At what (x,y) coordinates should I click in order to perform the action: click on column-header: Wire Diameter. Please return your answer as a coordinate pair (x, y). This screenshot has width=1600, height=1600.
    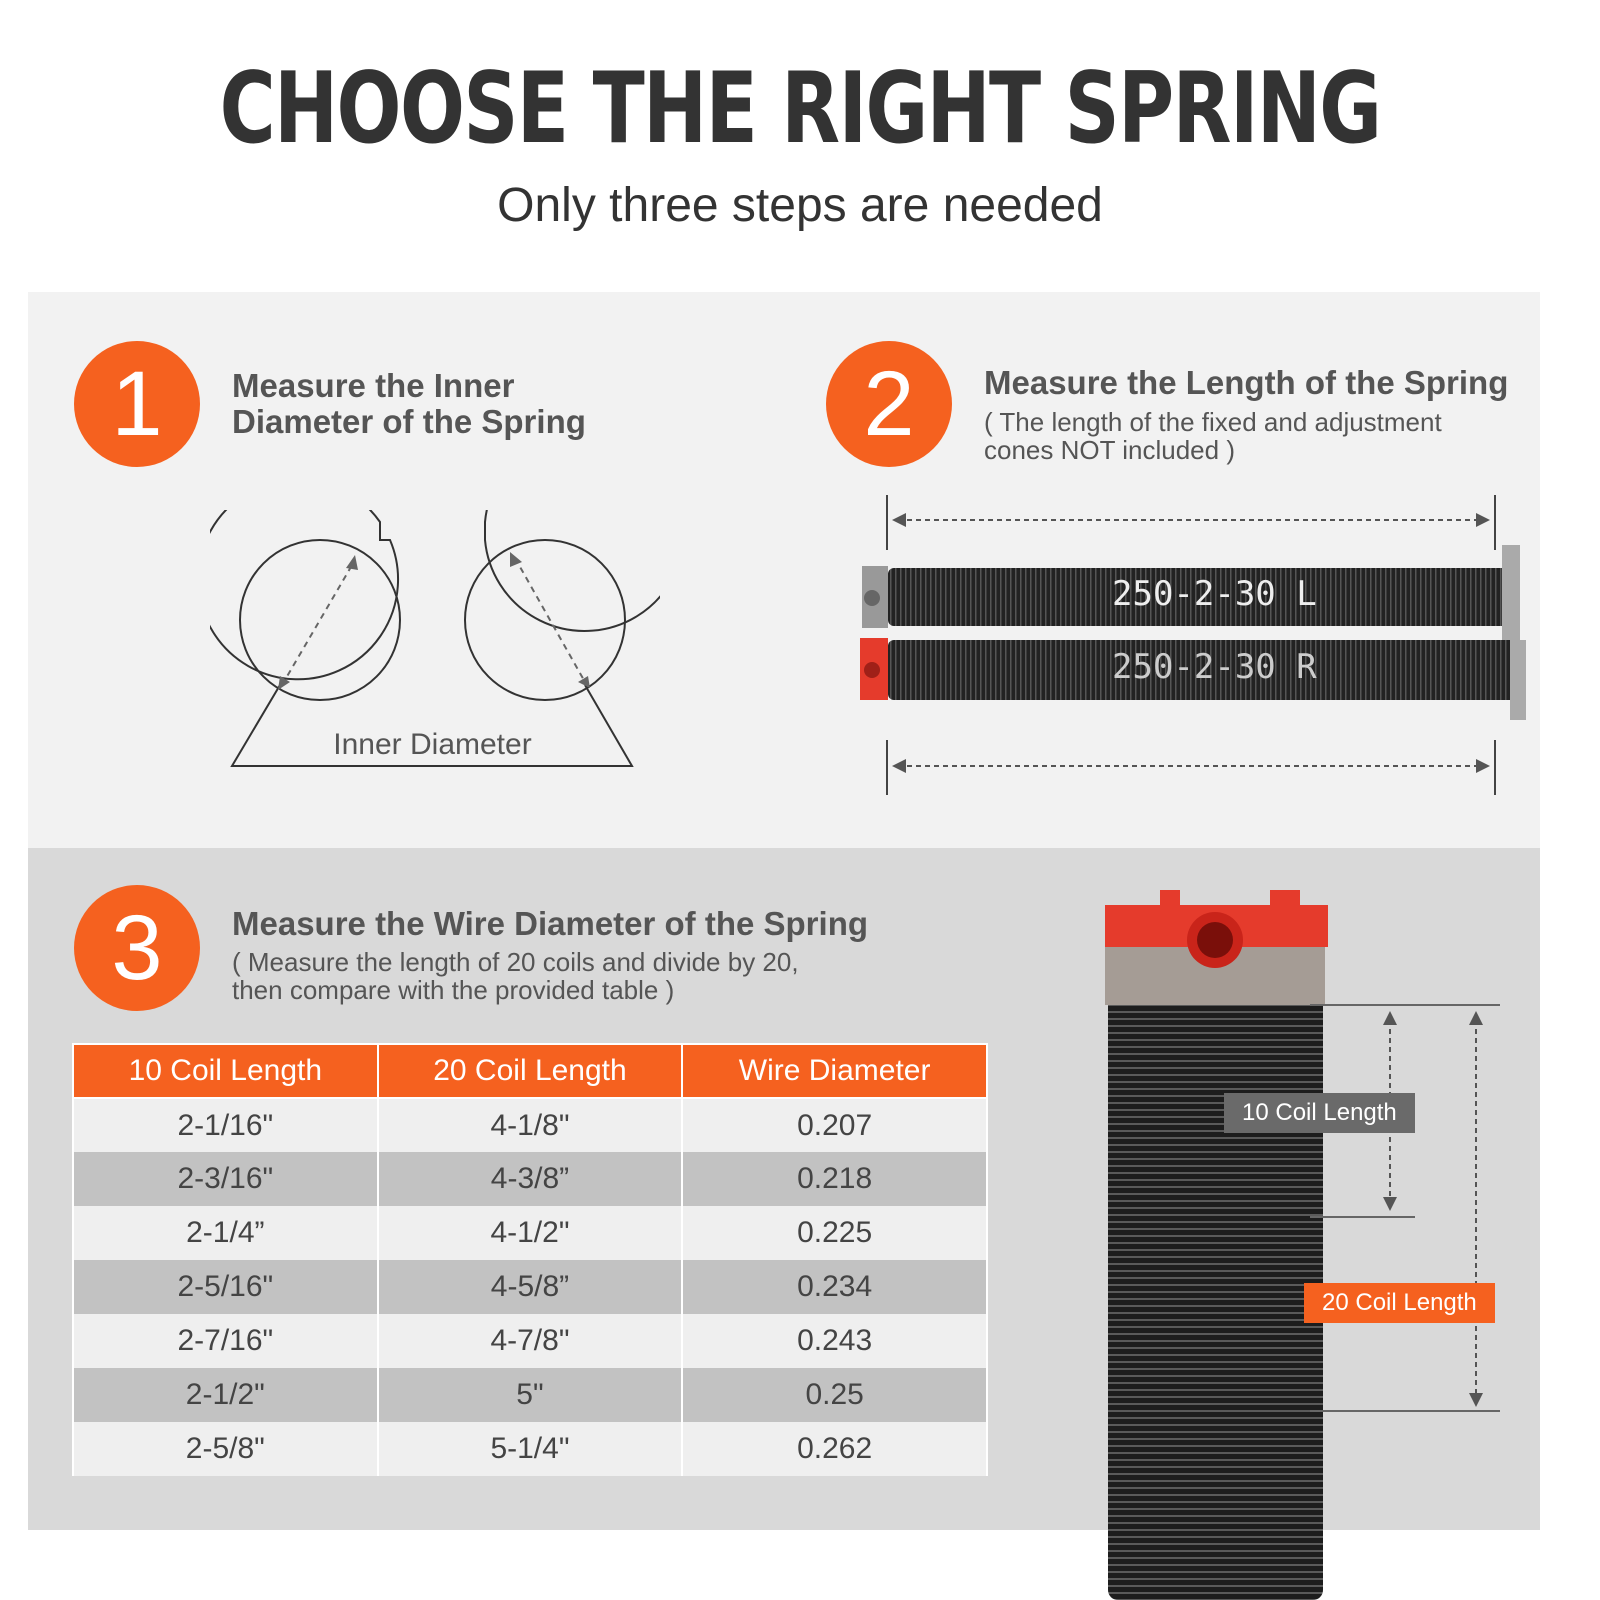
    Looking at the image, I should click on (834, 1071).